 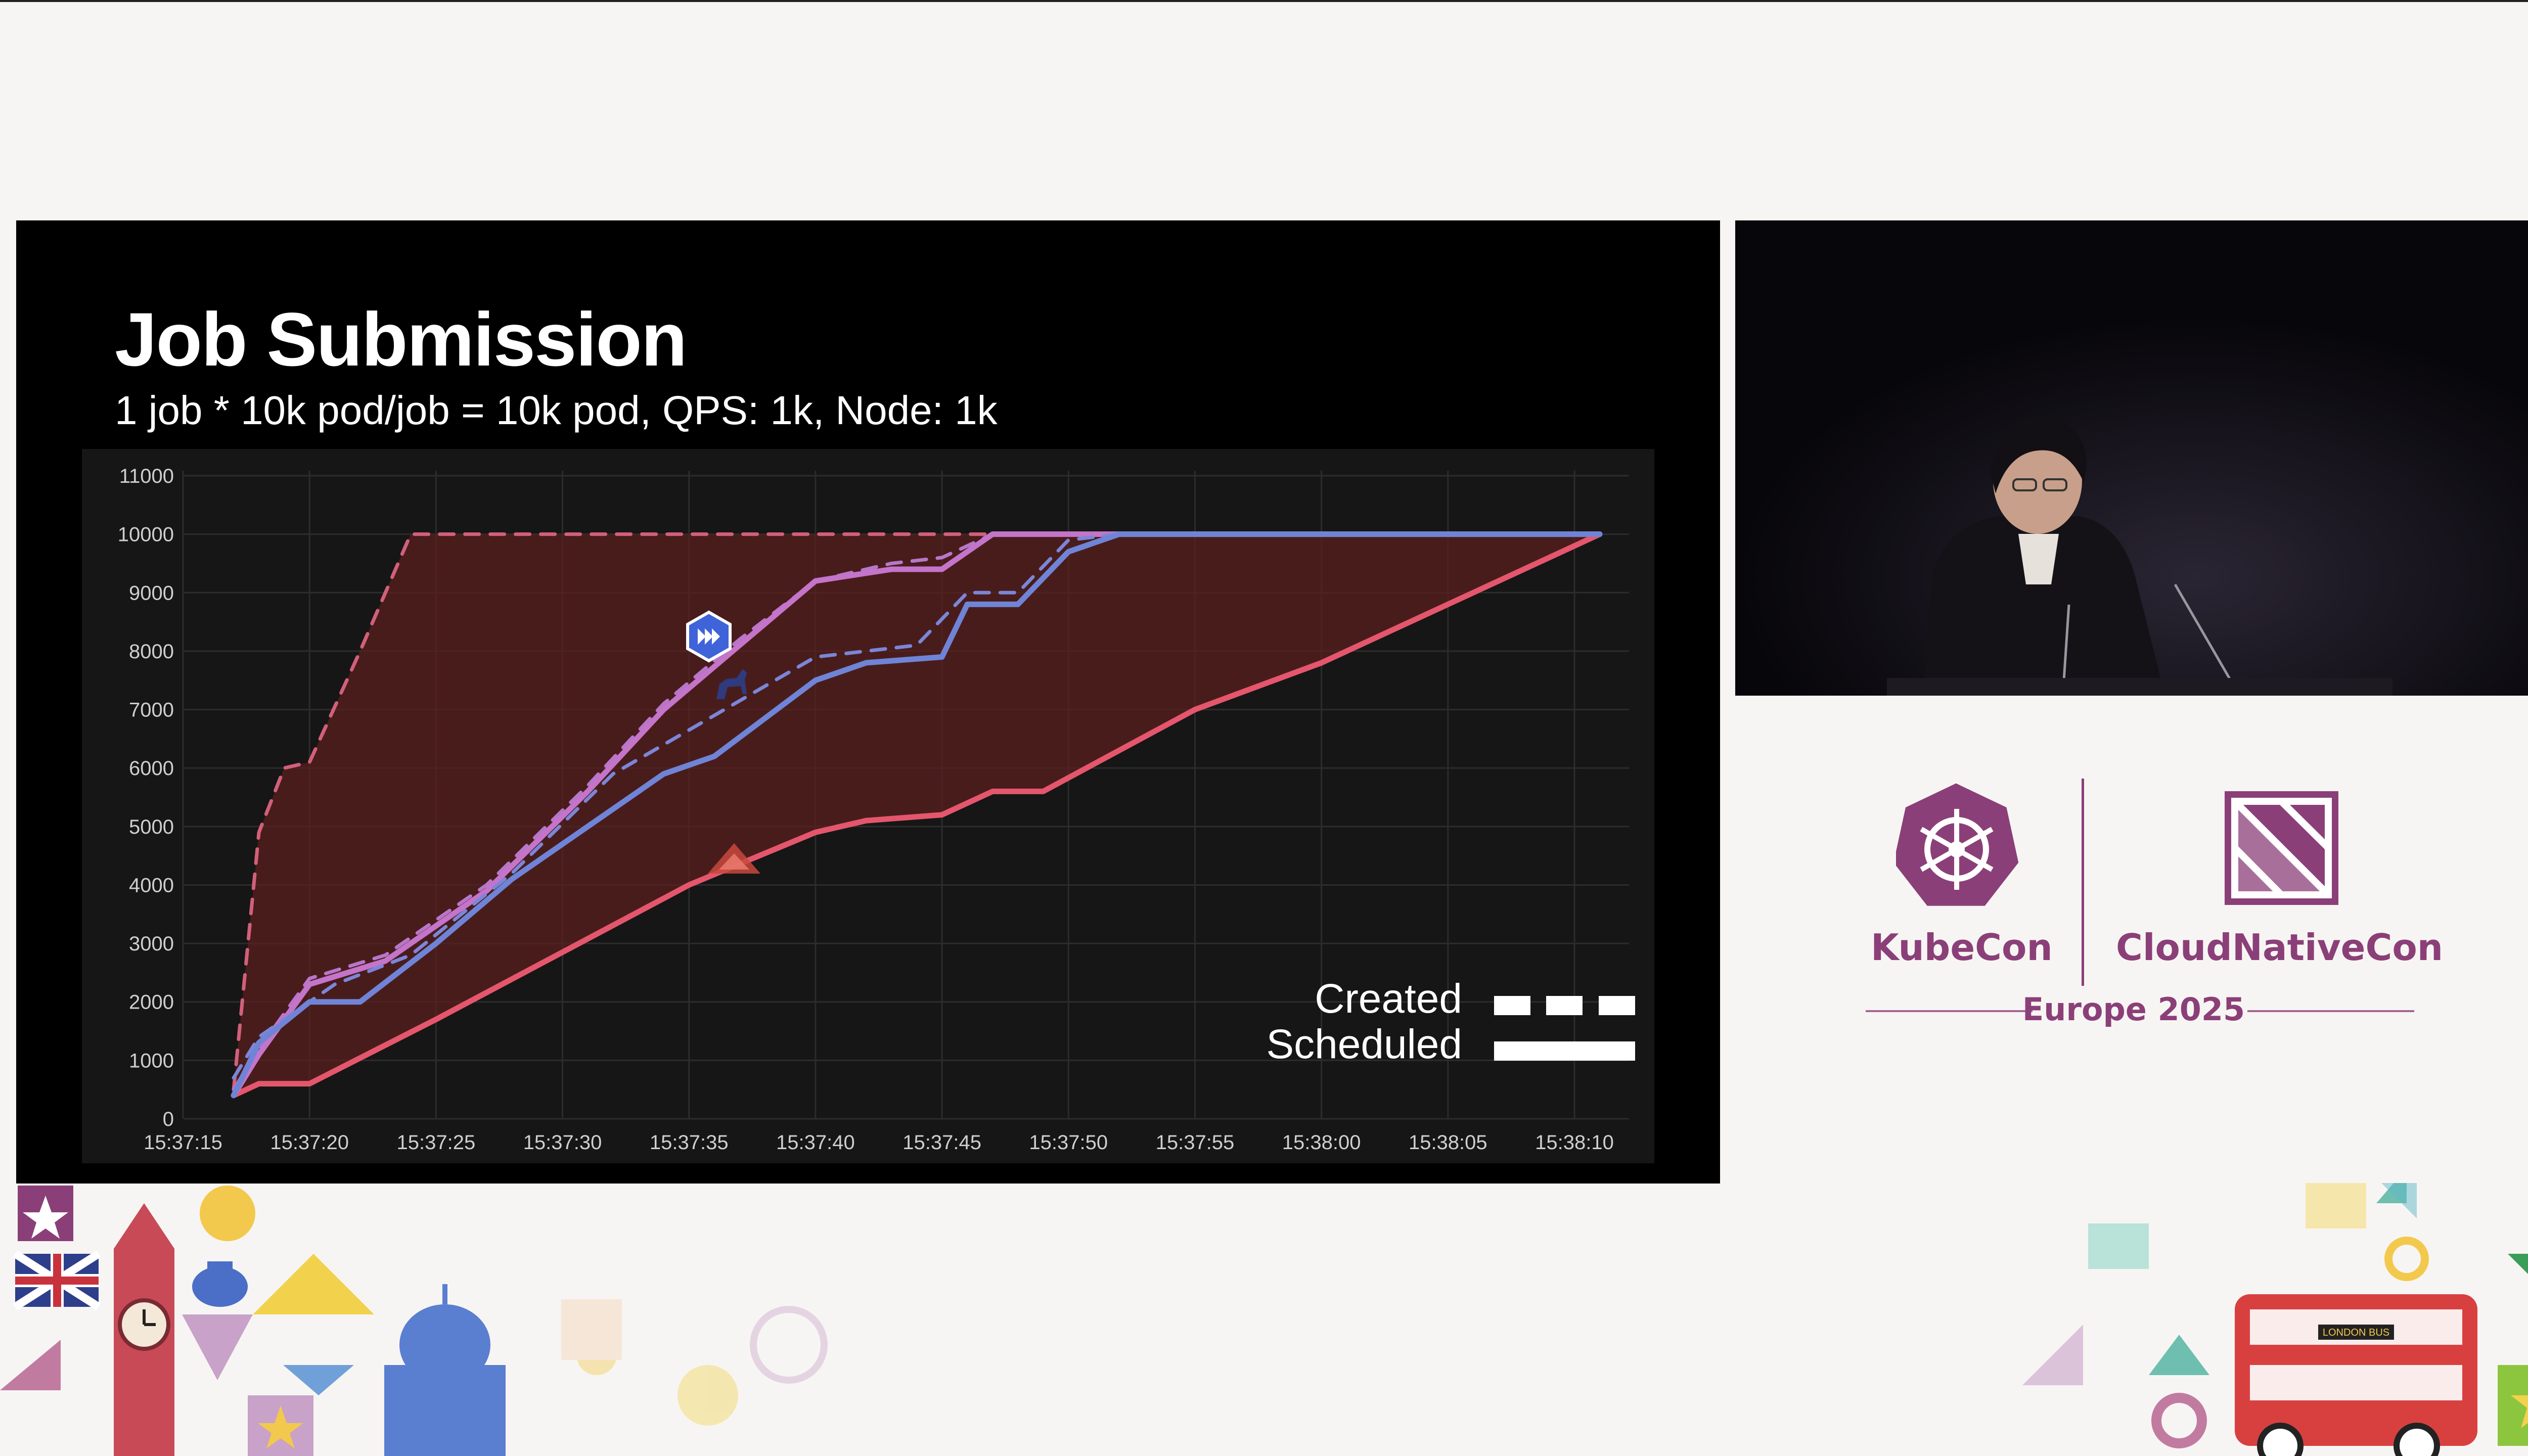 I want to click on flower-pattern, so click(x=695, y=1362).